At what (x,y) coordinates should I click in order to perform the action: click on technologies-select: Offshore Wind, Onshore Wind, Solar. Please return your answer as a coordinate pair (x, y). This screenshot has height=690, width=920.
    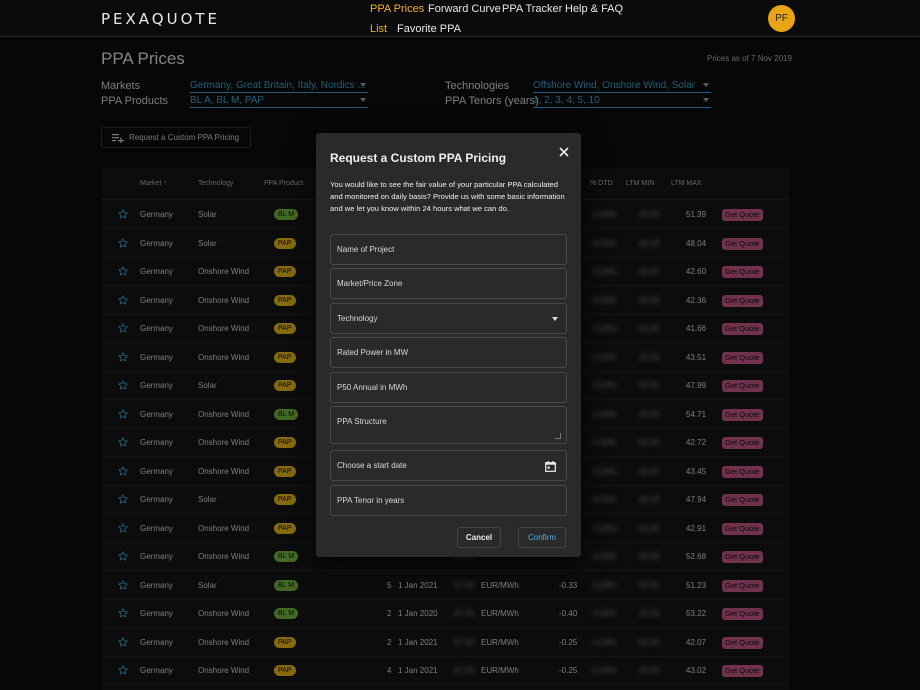
    Looking at the image, I should click on (622, 86).